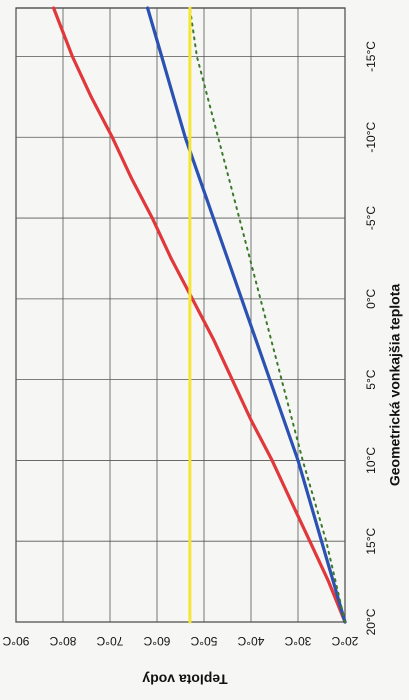  Describe the element at coordinates (344, 641) in the screenshot. I see `tick-label-water-20: 20°C` at that location.